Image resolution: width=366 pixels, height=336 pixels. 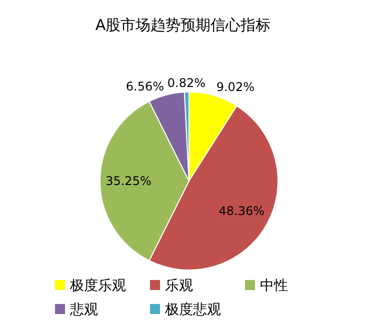 I want to click on data-label: 48.36%, so click(x=241, y=211).